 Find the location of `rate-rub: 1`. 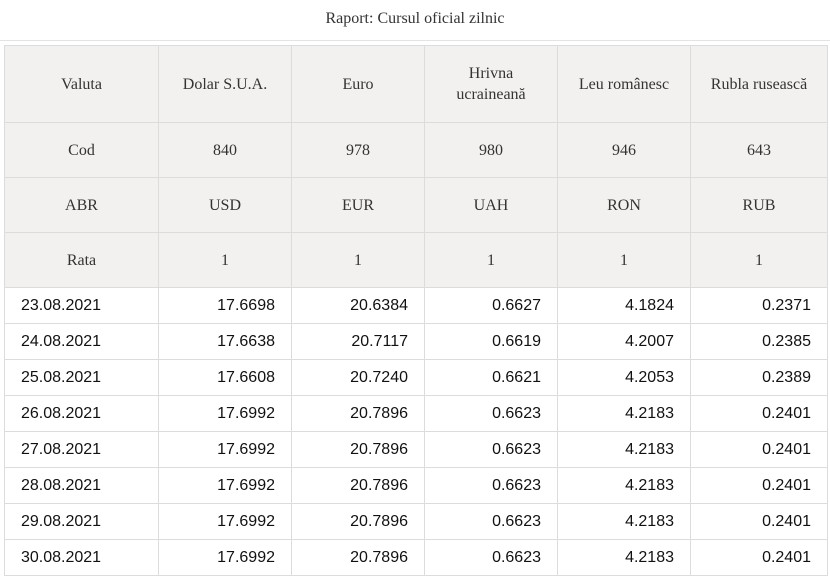

rate-rub: 1 is located at coordinates (759, 260).